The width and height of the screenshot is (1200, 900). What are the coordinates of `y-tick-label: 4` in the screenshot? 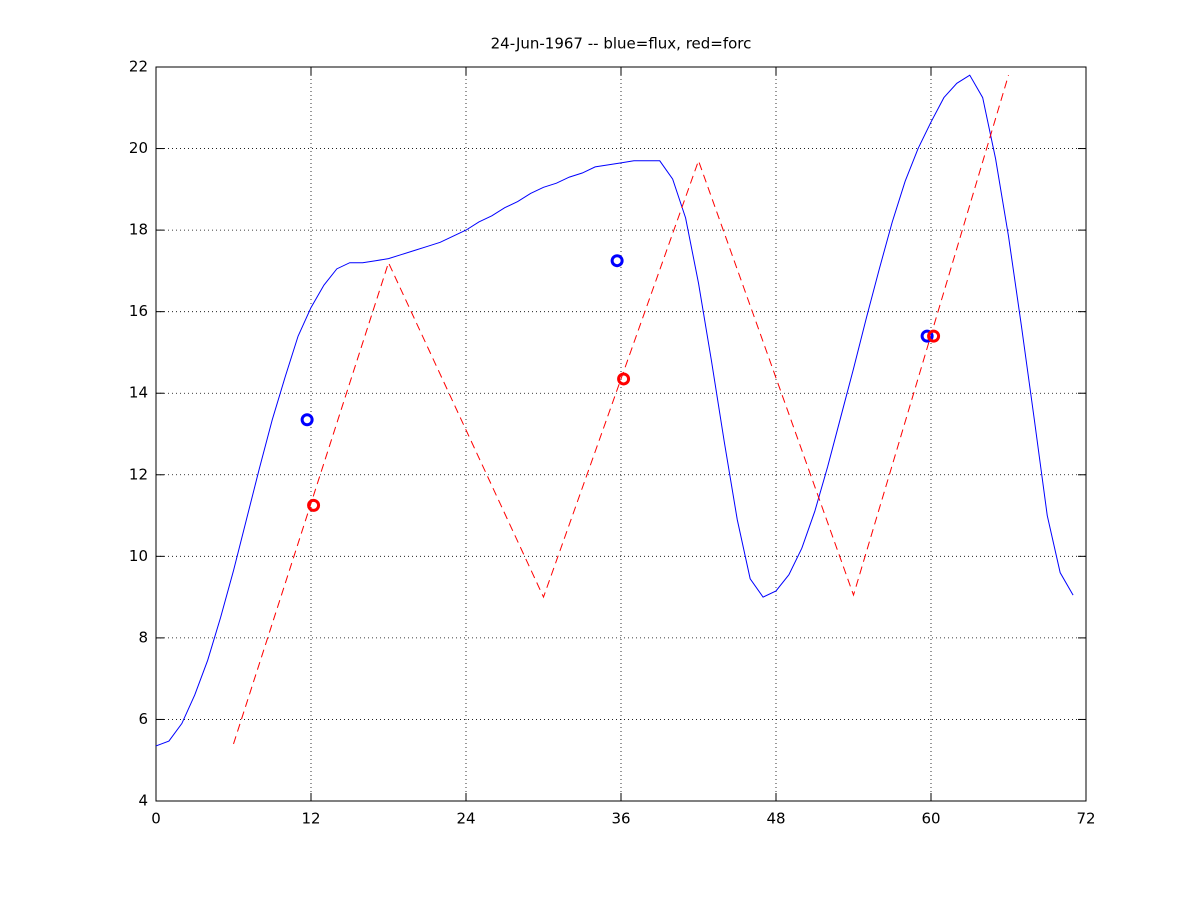 It's located at (143, 801).